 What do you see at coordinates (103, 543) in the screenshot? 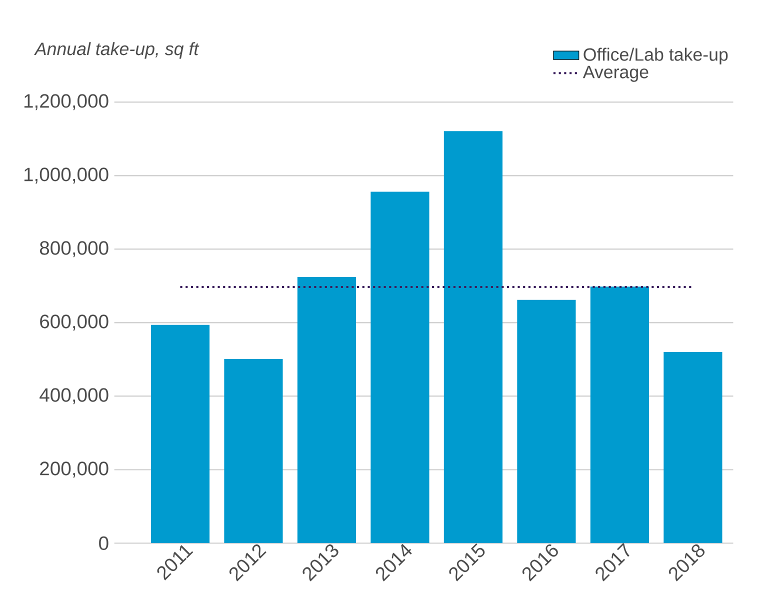
I see `y-tick-label: 0` at bounding box center [103, 543].